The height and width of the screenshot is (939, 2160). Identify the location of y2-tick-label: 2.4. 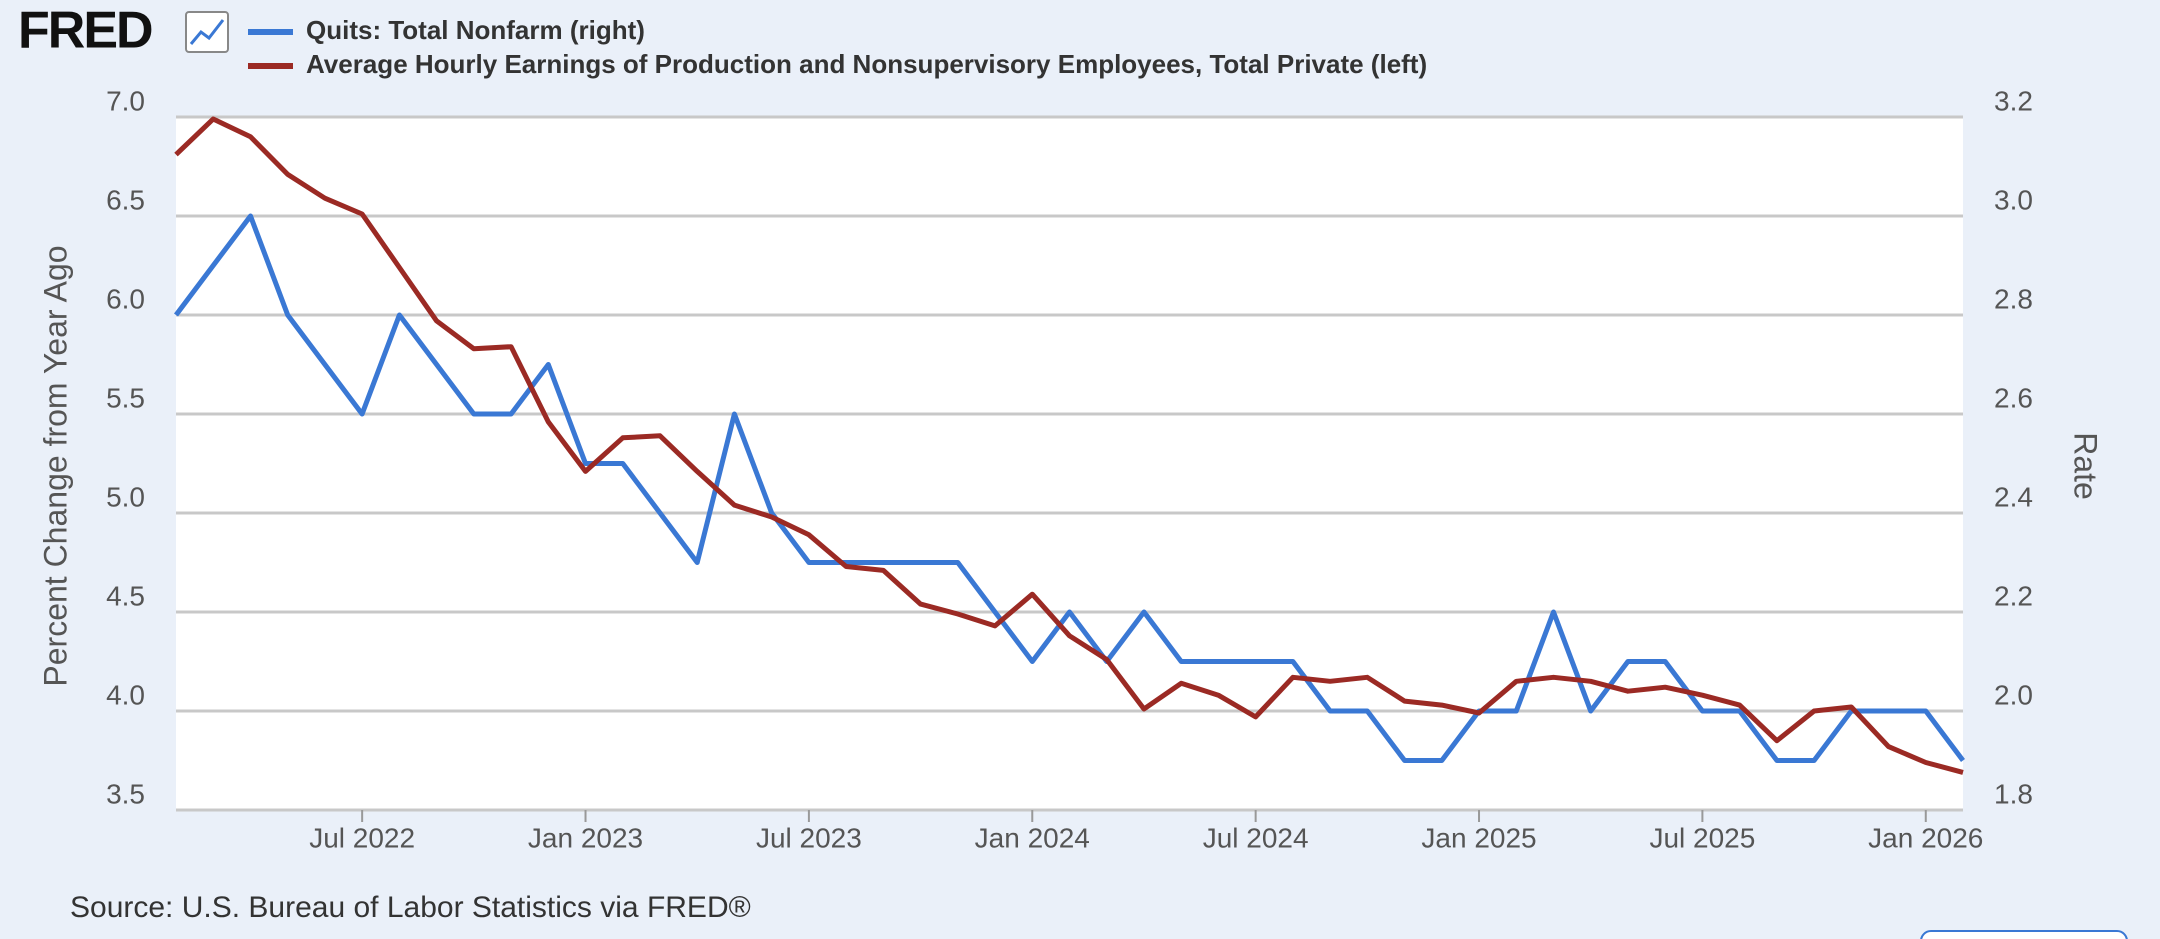
(2013, 496).